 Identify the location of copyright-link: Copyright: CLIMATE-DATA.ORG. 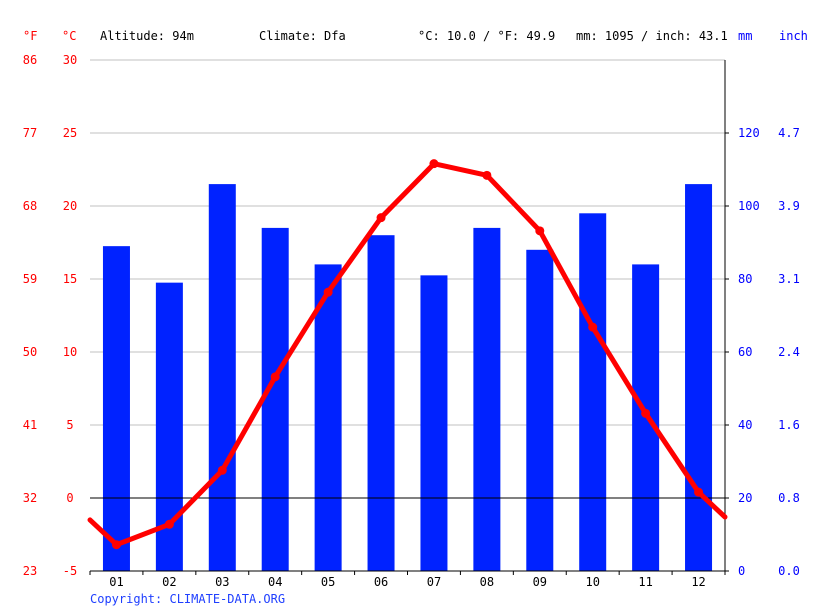
(187, 599).